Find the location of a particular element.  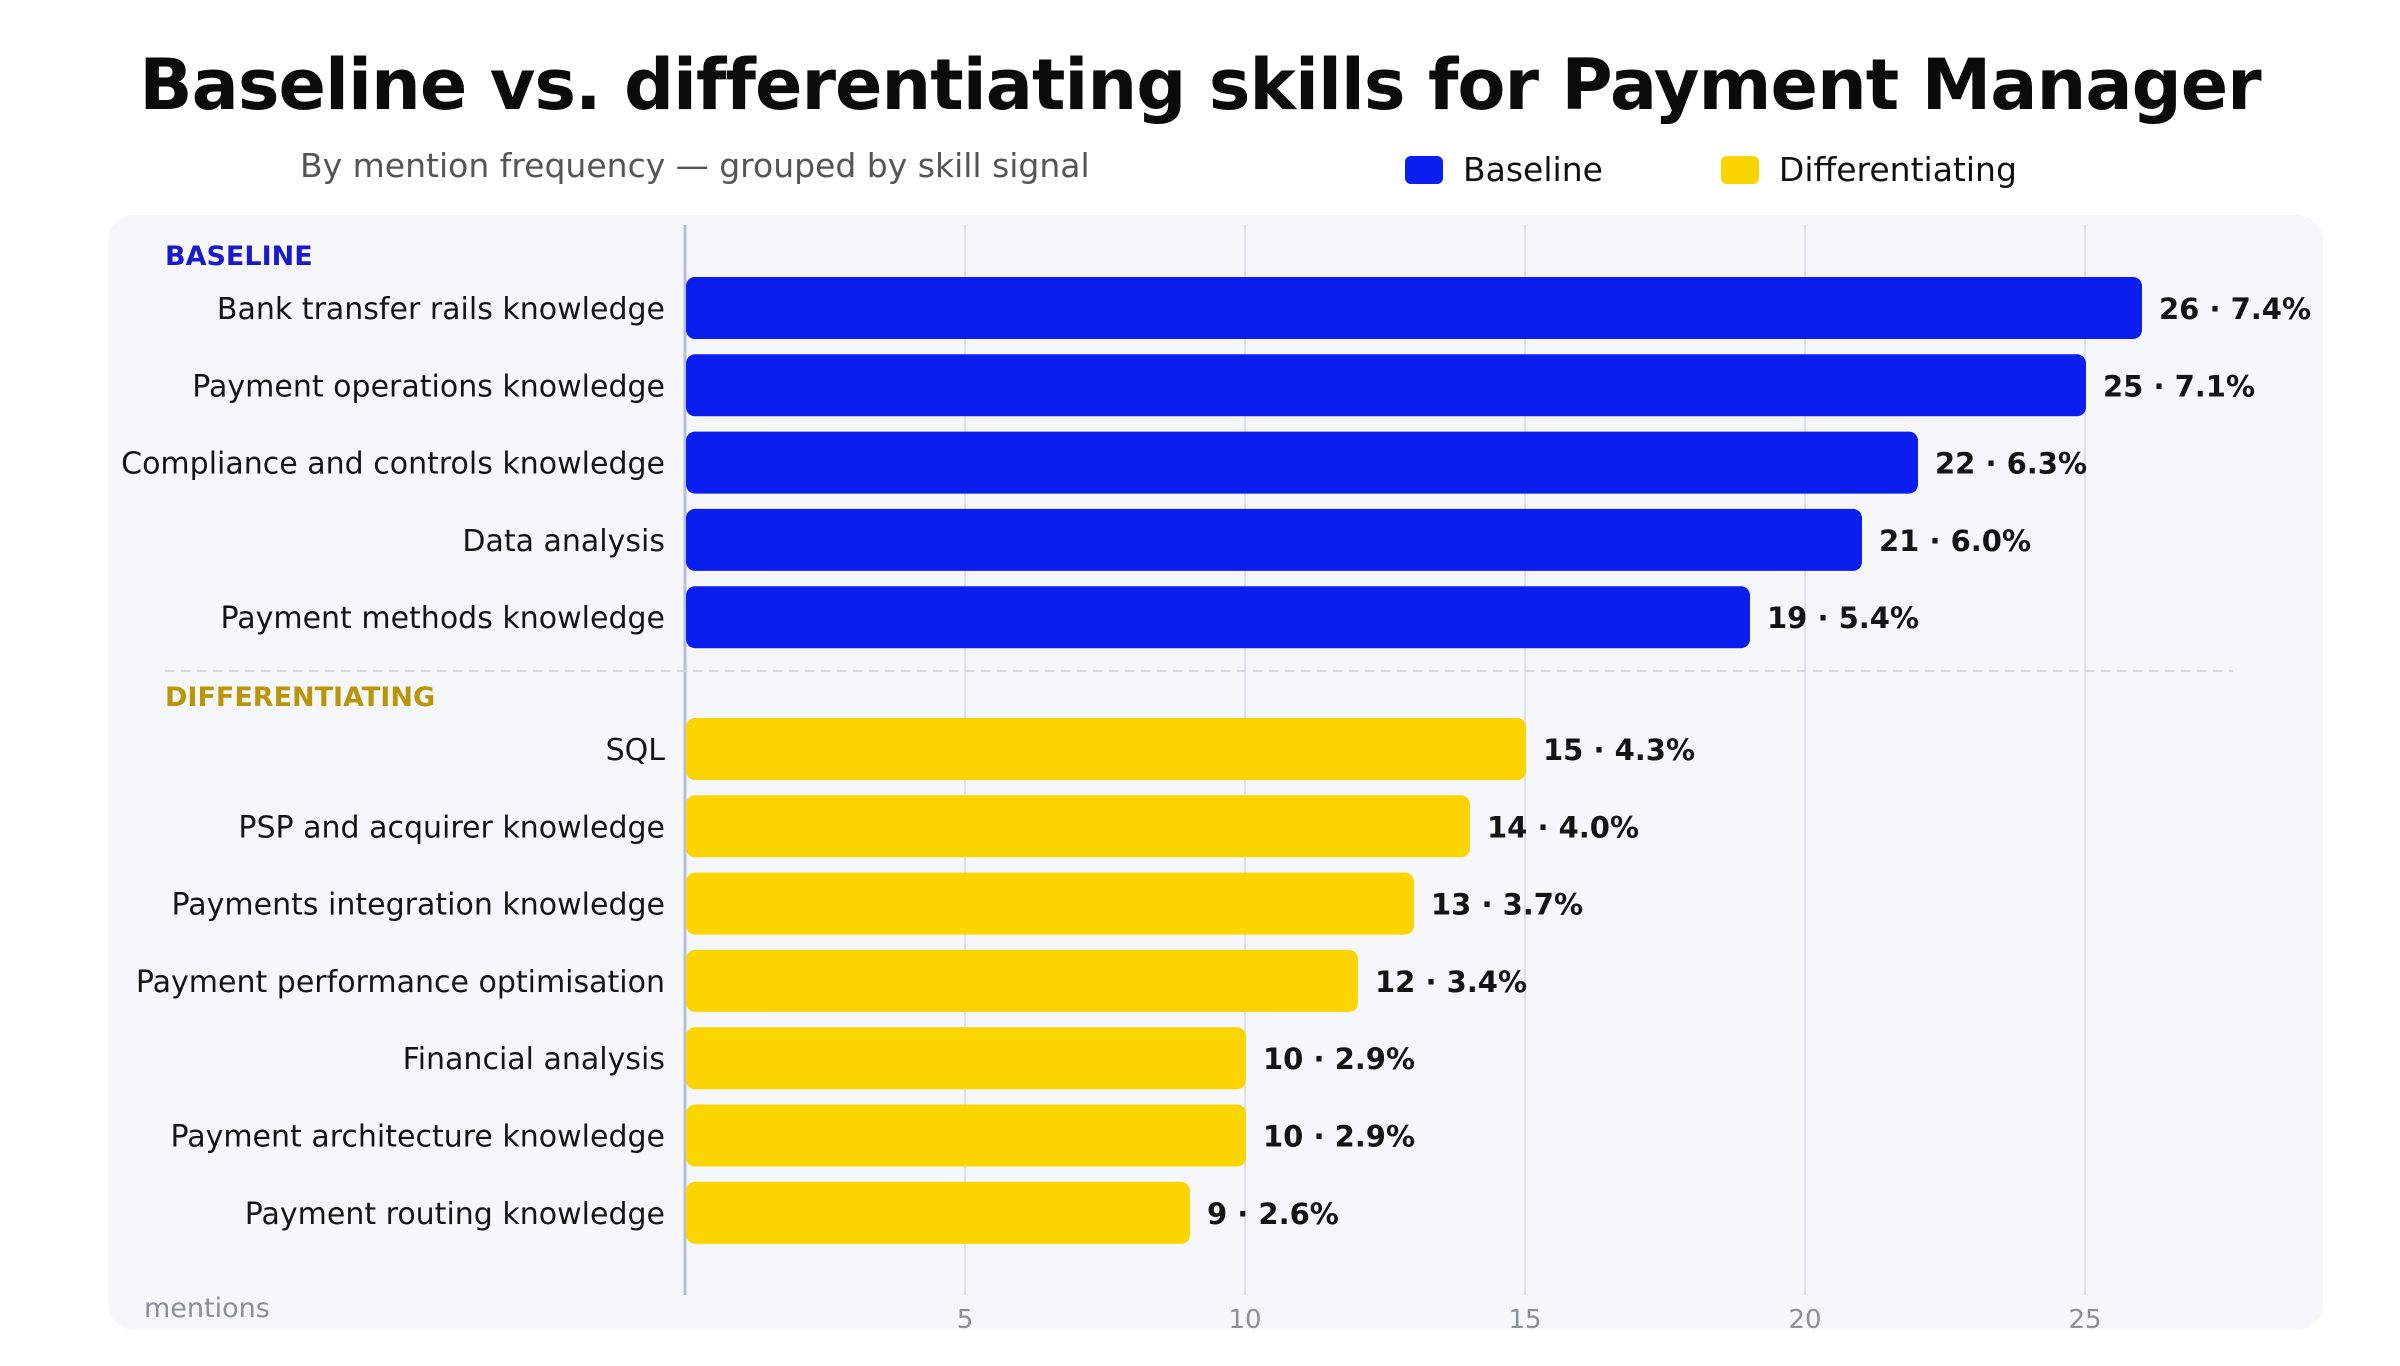

x-tick-label-25: 25 is located at coordinates (2084, 1317).